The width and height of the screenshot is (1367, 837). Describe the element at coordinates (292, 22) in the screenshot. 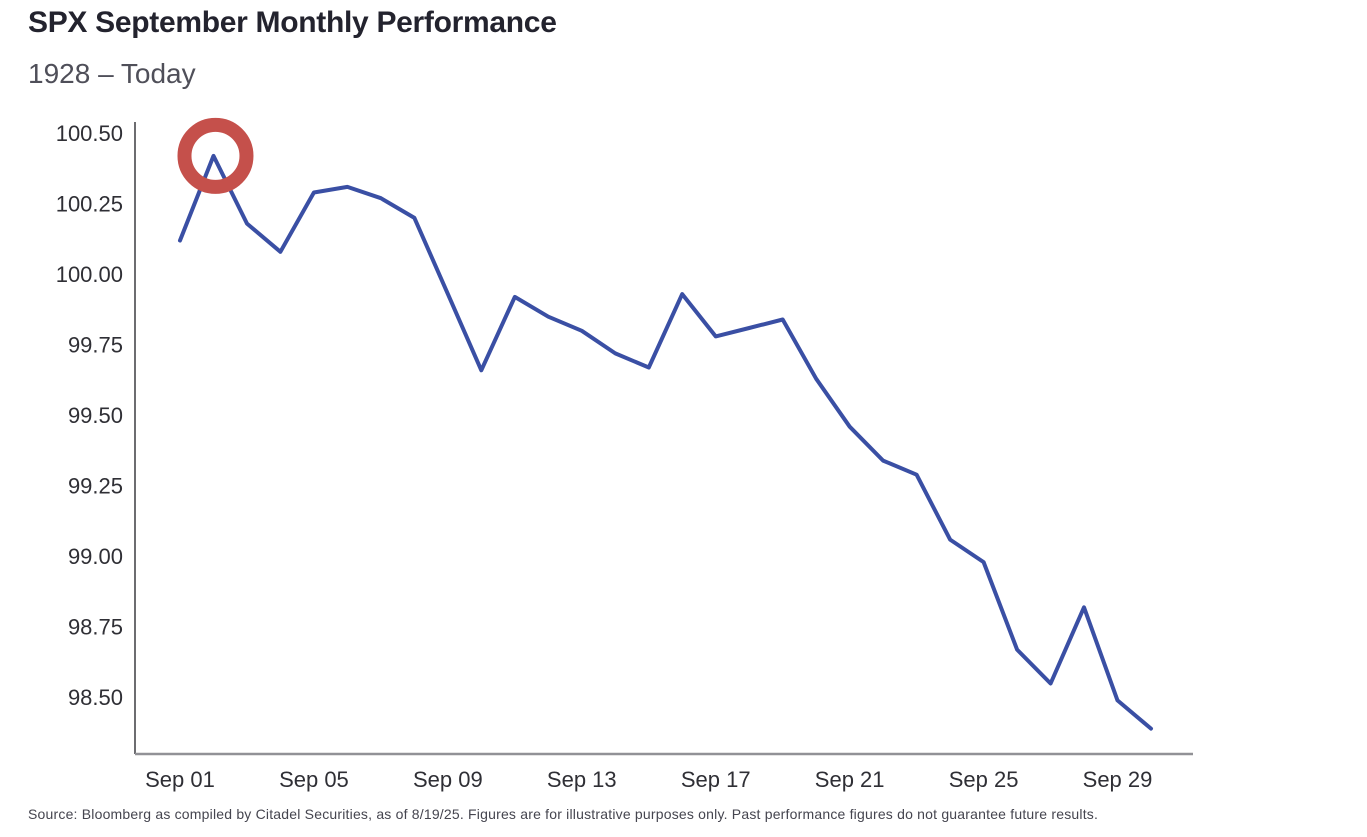

I see `chart-title: SPX September Monthly Performance` at that location.